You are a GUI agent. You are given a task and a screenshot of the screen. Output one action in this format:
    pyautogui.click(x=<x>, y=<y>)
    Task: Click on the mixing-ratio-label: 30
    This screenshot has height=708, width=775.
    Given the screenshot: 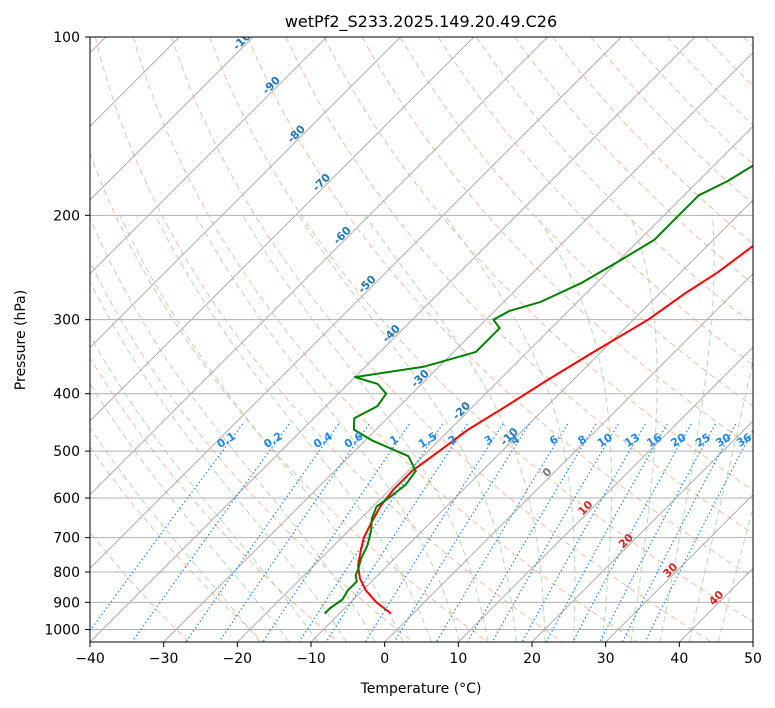 What is the action you would take?
    pyautogui.click(x=723, y=440)
    